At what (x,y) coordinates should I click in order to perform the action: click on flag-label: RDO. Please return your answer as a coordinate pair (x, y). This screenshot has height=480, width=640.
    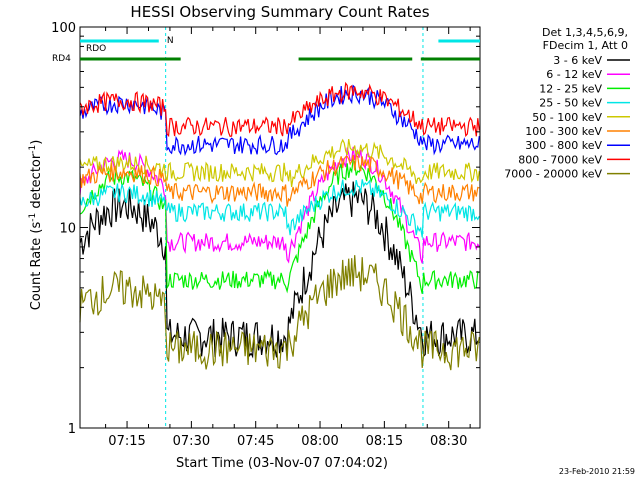
    Looking at the image, I should click on (96, 49).